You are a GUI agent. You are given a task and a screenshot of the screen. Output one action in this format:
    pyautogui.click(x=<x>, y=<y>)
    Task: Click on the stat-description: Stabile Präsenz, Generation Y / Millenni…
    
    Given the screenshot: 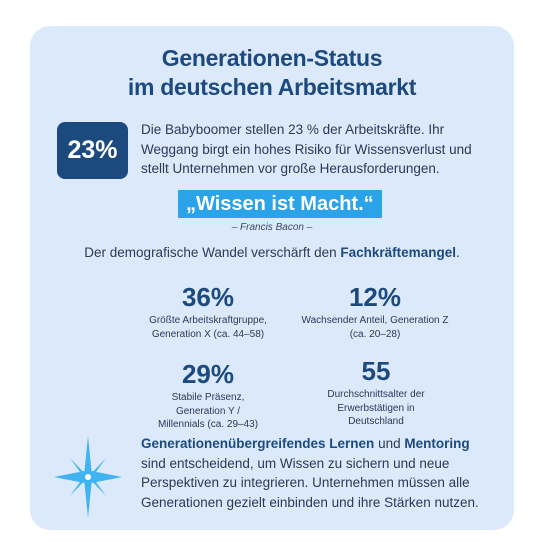 What is the action you would take?
    pyautogui.click(x=208, y=411)
    